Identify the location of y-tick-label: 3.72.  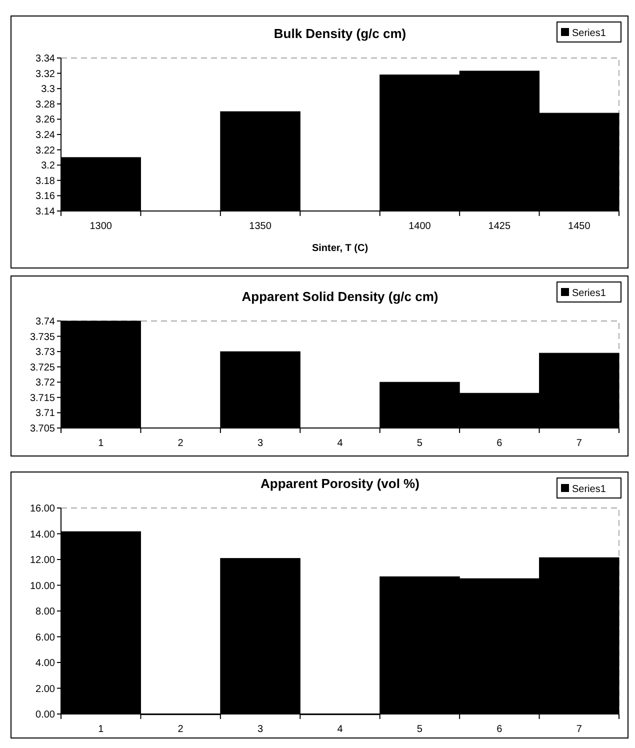
(46, 383).